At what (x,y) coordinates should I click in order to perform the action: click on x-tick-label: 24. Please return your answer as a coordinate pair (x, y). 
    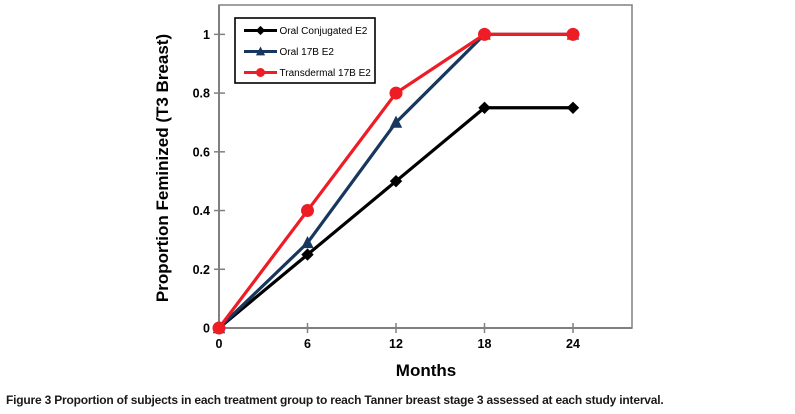
    Looking at the image, I should click on (573, 344).